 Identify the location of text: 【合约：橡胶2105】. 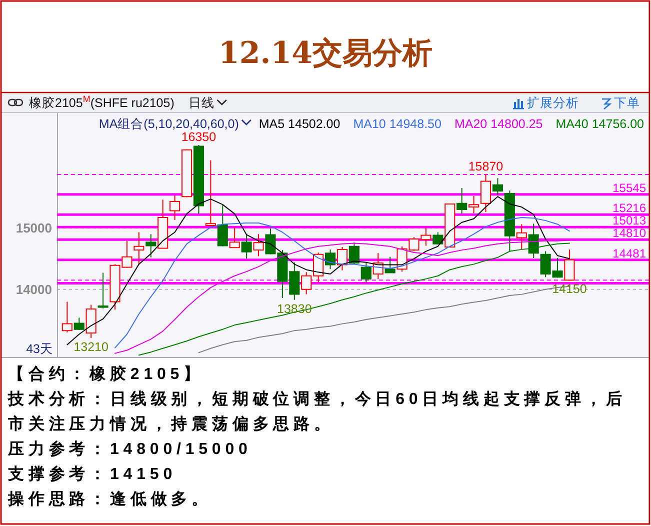
(106, 374).